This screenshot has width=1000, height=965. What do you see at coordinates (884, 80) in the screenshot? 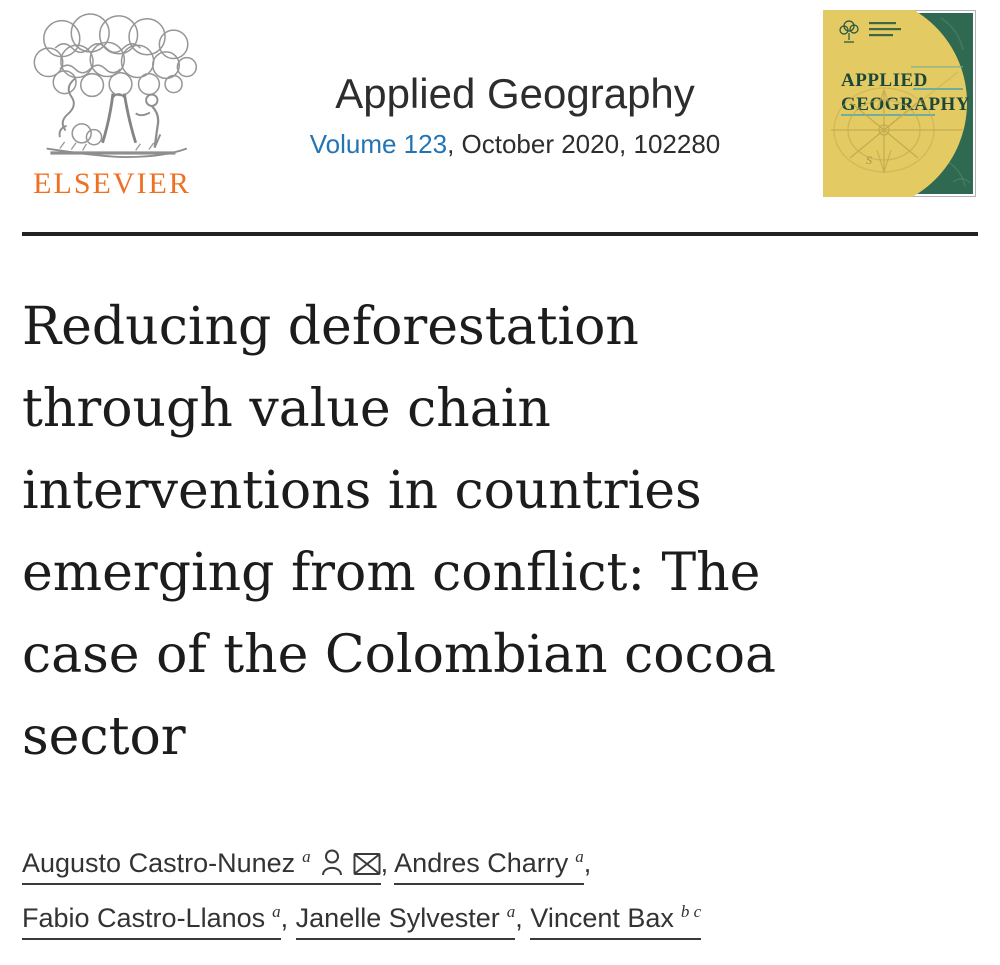
I see `cover-title-applied: APPLIED` at bounding box center [884, 80].